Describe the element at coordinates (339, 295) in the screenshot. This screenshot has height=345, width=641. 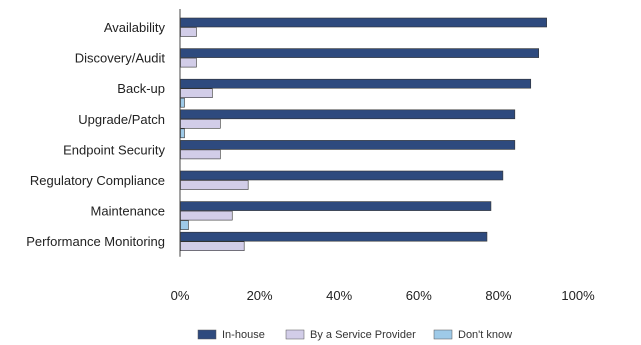
I see `x-tick-label: 40%` at that location.